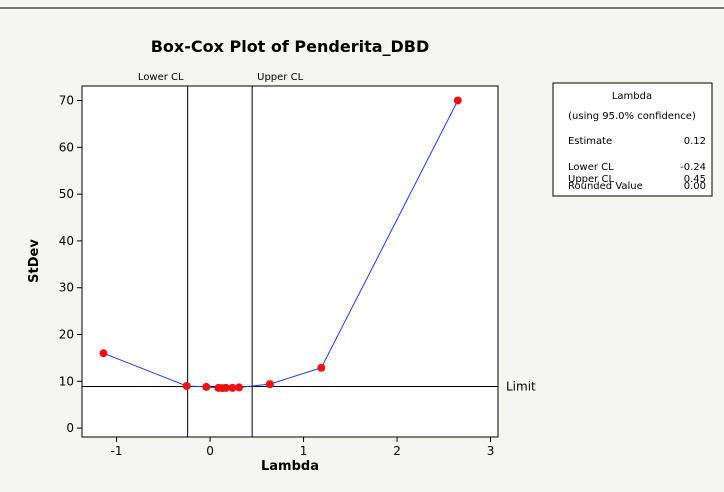  I want to click on y-tick-label: 10, so click(66, 381).